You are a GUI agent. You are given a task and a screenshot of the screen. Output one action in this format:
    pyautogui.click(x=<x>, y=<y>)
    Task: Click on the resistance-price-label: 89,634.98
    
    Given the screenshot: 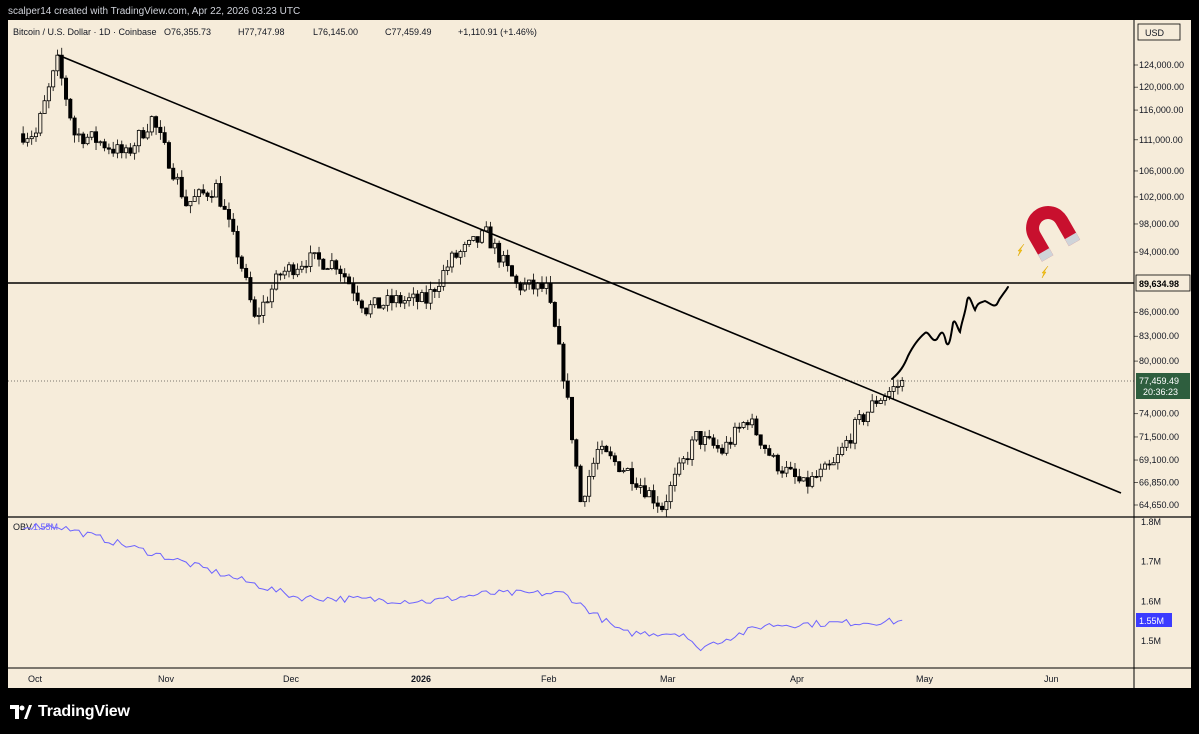 What is the action you would take?
    pyautogui.click(x=1159, y=284)
    